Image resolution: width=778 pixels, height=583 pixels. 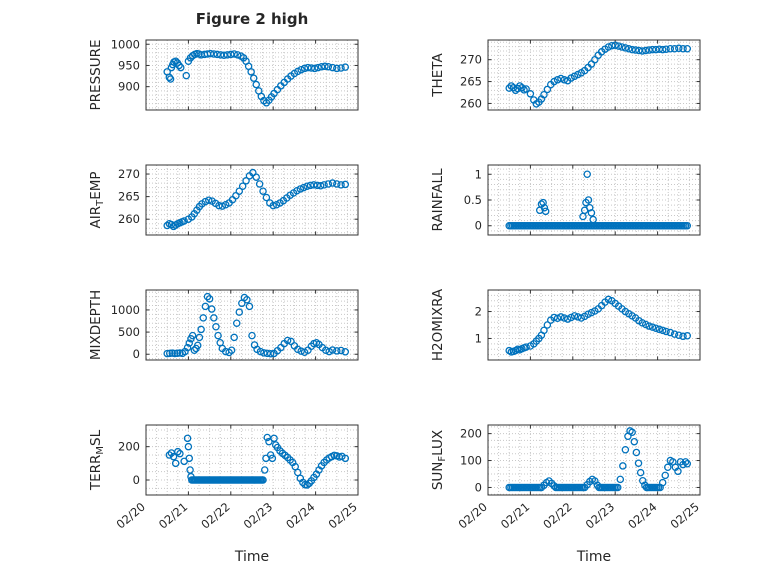 I want to click on air-temp-plot: 260 265 270 AIRTEMP, so click(x=223, y=200).